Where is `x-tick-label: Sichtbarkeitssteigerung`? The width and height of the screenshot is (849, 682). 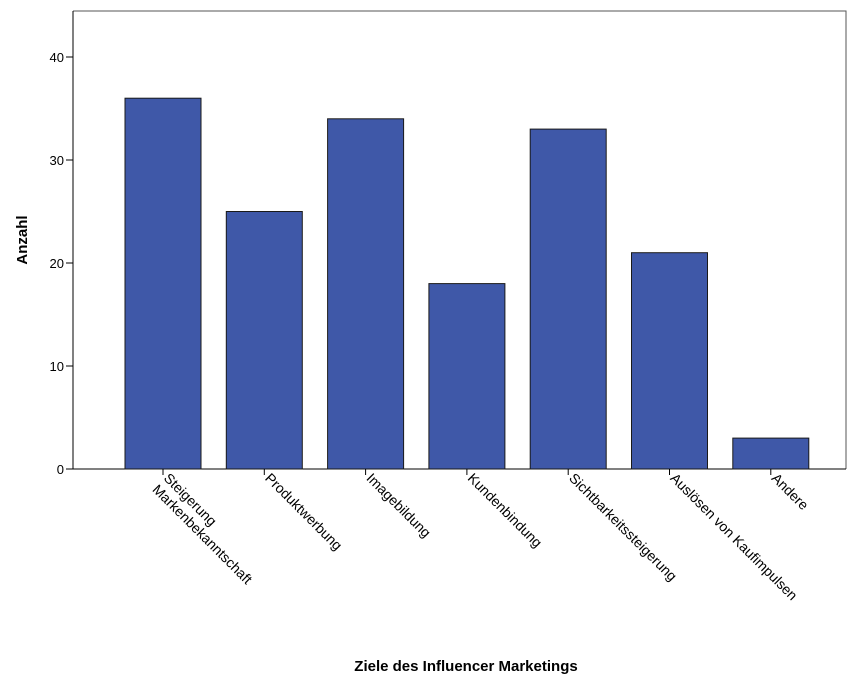
x-tick-label: Sichtbarkeitssteigerung is located at coordinates (623, 527).